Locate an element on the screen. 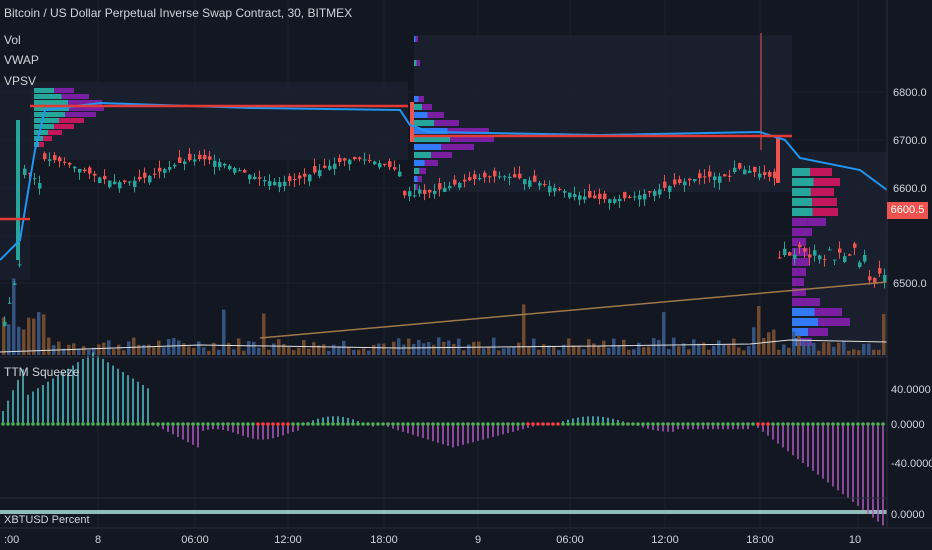 Image resolution: width=932 pixels, height=550 pixels. indicator-vwap: VWAP is located at coordinates (21, 60).